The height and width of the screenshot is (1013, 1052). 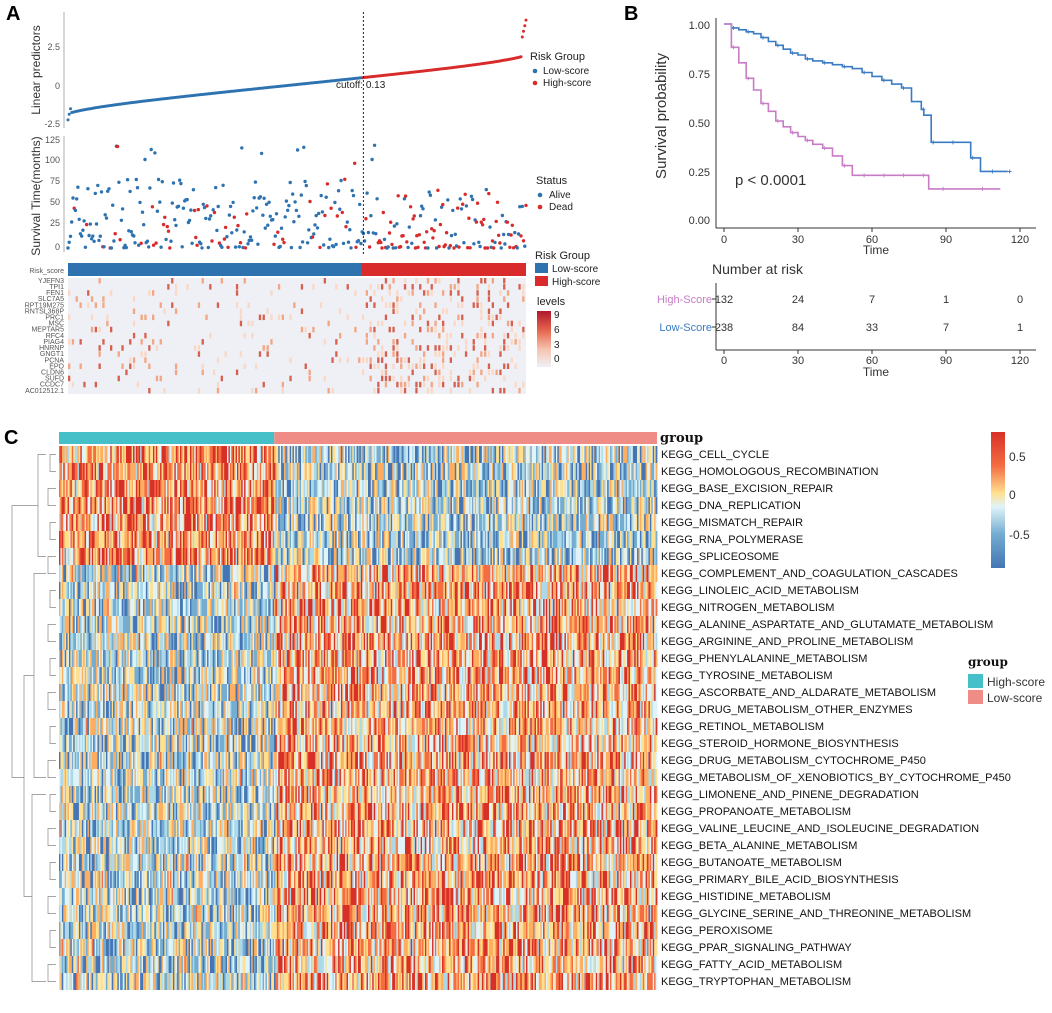 What do you see at coordinates (952, 142) in the screenshot?
I see `km-censor-mark` at bounding box center [952, 142].